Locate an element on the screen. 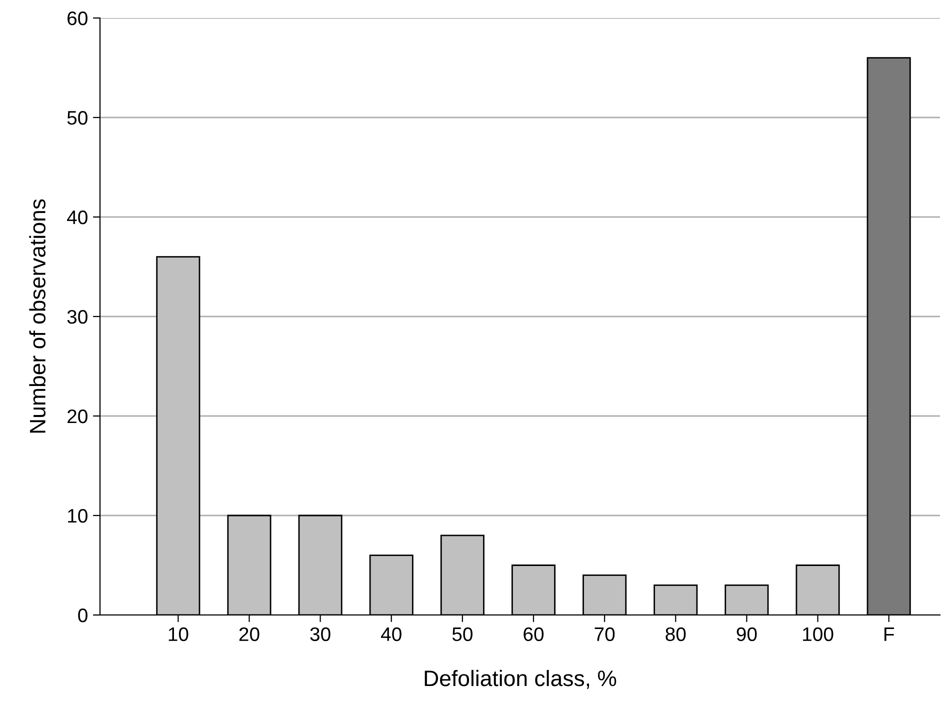 This screenshot has height=715, width=951. x-tick-label: 20 is located at coordinates (249, 634).